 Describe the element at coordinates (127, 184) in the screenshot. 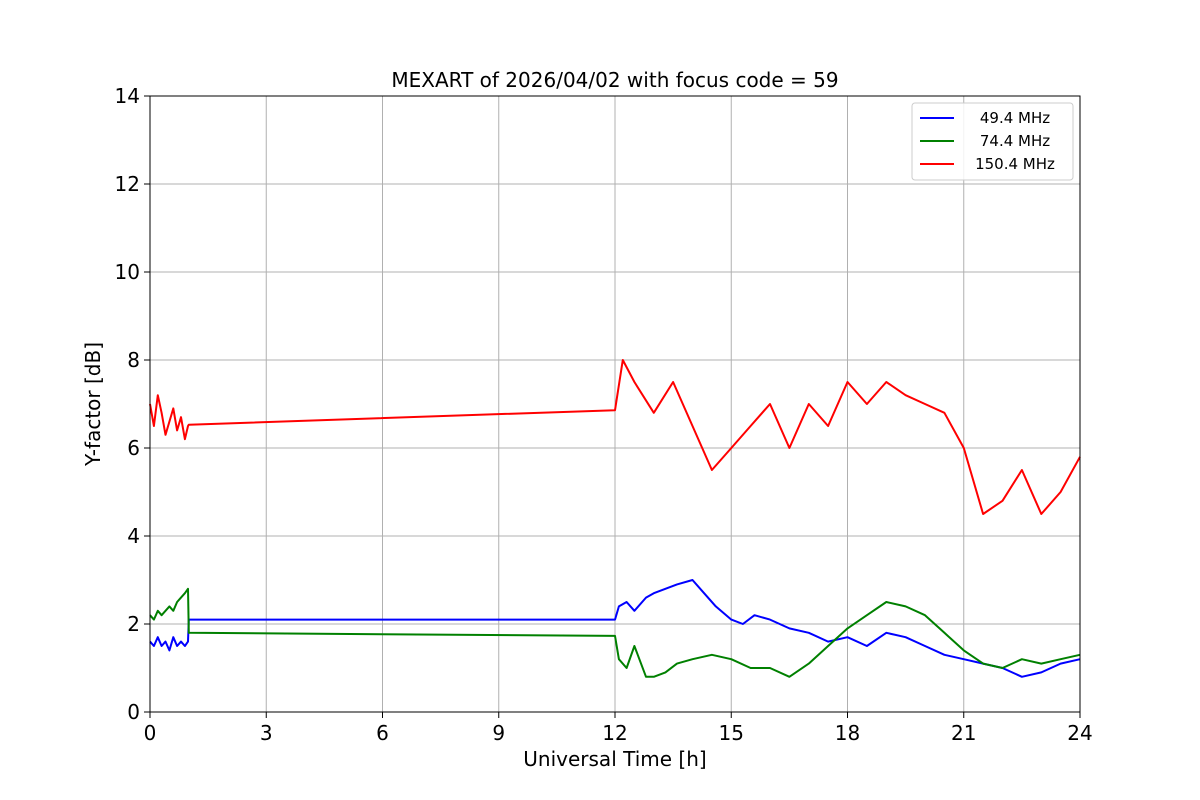

I see `y-tick-label: 12` at that location.